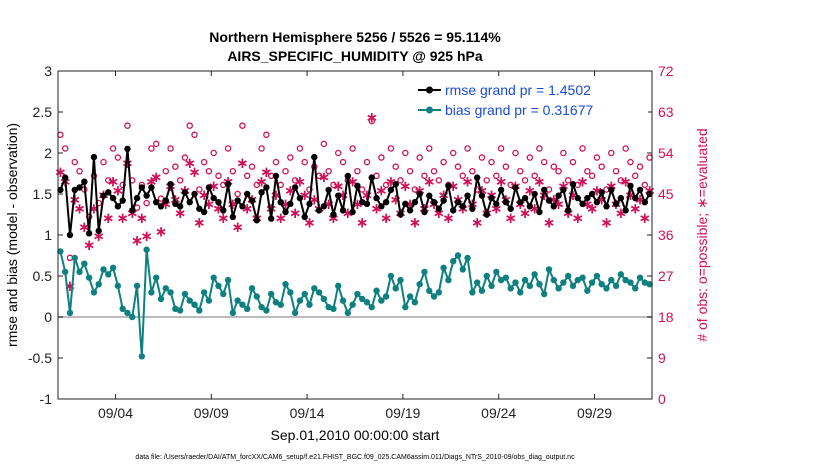 This screenshot has width=830, height=470. What do you see at coordinates (429, 110) in the screenshot?
I see `legend-bias-marker` at bounding box center [429, 110].